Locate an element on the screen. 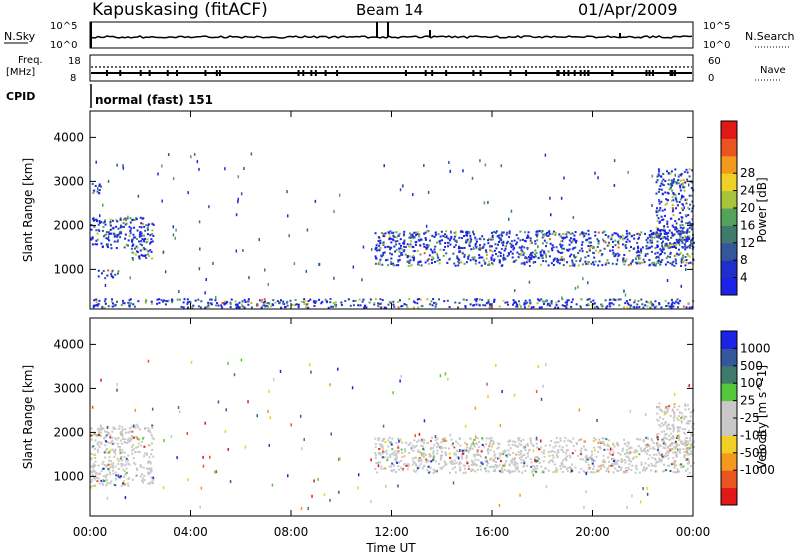  velocity-colorbar-segment is located at coordinates (729, 496).